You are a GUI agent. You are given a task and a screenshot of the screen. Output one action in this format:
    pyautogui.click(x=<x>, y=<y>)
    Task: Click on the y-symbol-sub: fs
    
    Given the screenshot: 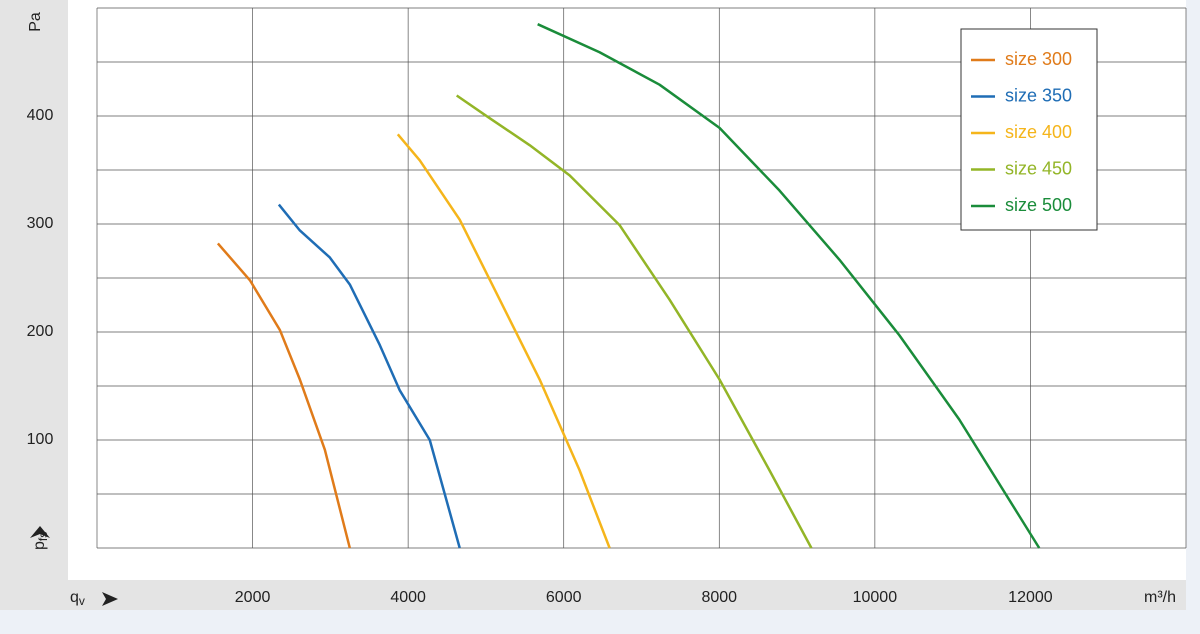 What is the action you would take?
    pyautogui.click(x=43, y=536)
    